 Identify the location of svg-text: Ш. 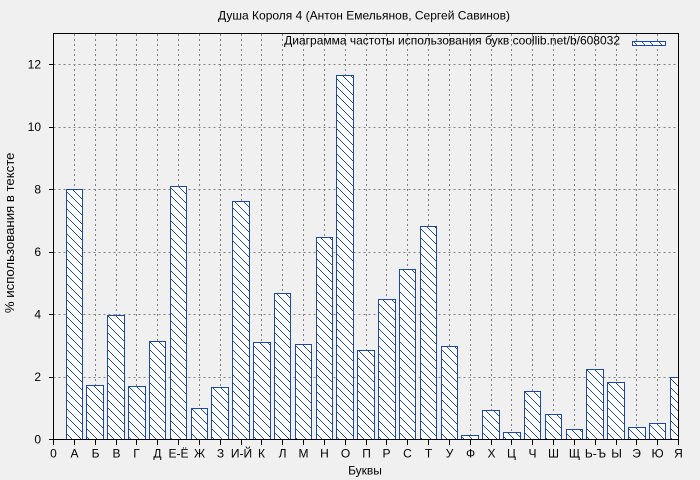
(553, 453).